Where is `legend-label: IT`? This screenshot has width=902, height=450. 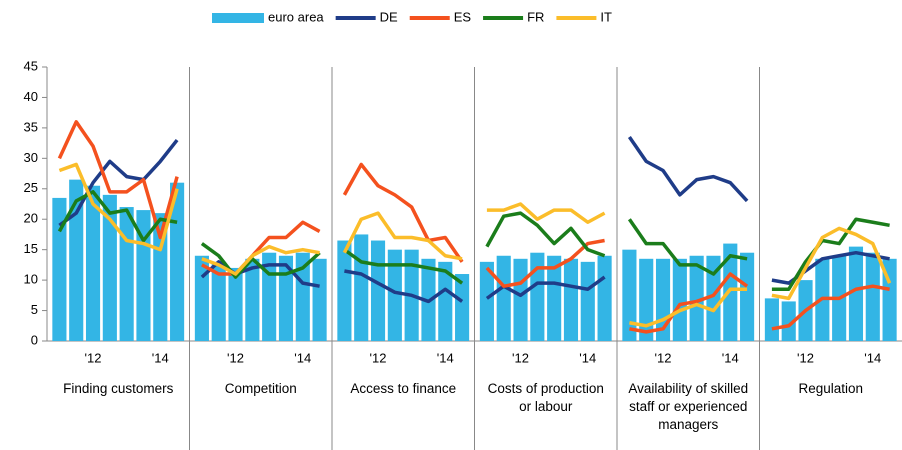 legend-label: IT is located at coordinates (606, 16).